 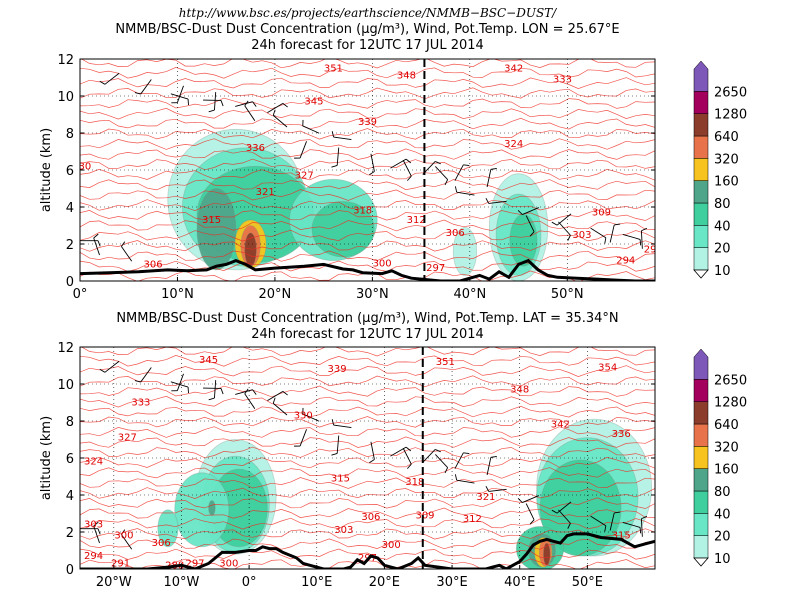 I want to click on x-tick-label: 30°N, so click(x=372, y=294).